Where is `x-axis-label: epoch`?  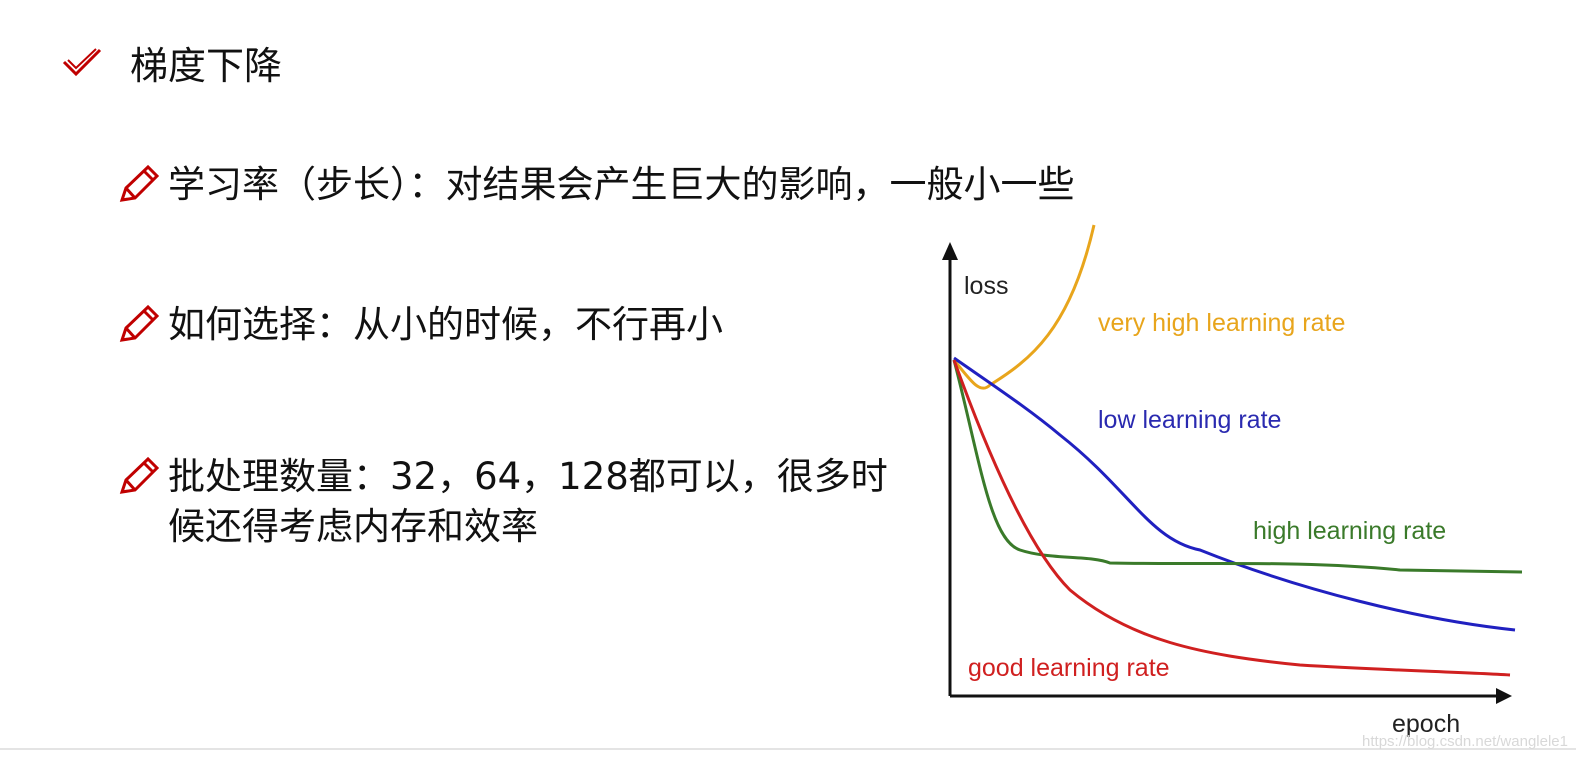 x-axis-label: epoch is located at coordinates (1426, 724).